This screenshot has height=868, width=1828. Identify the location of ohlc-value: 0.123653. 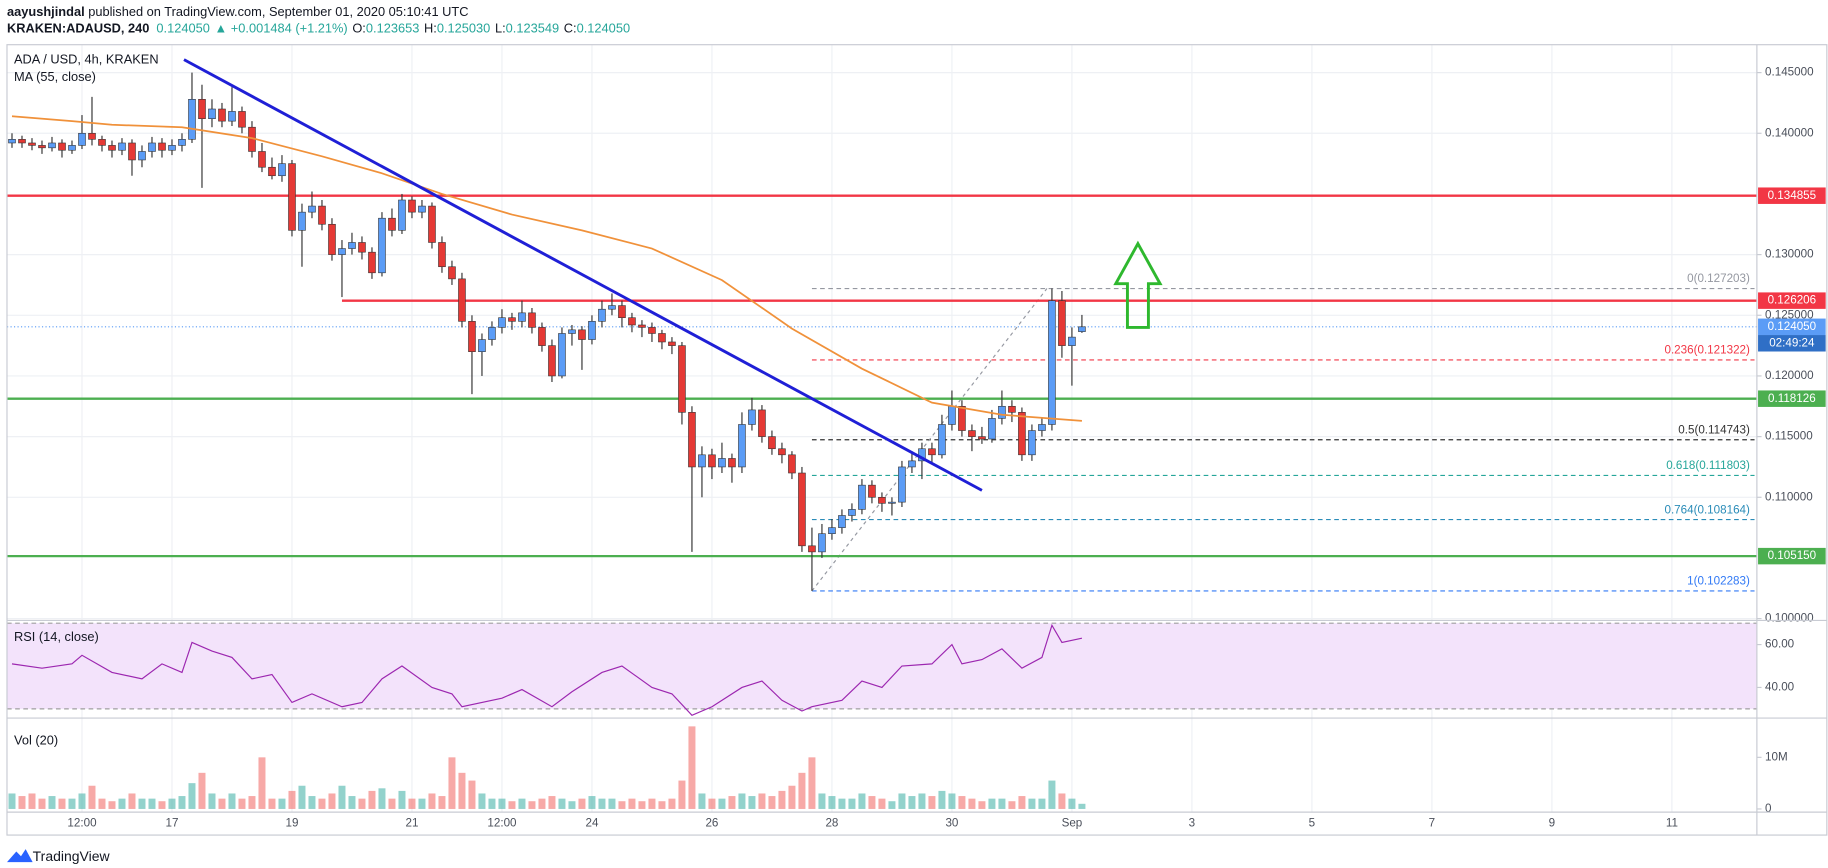
(392, 28).